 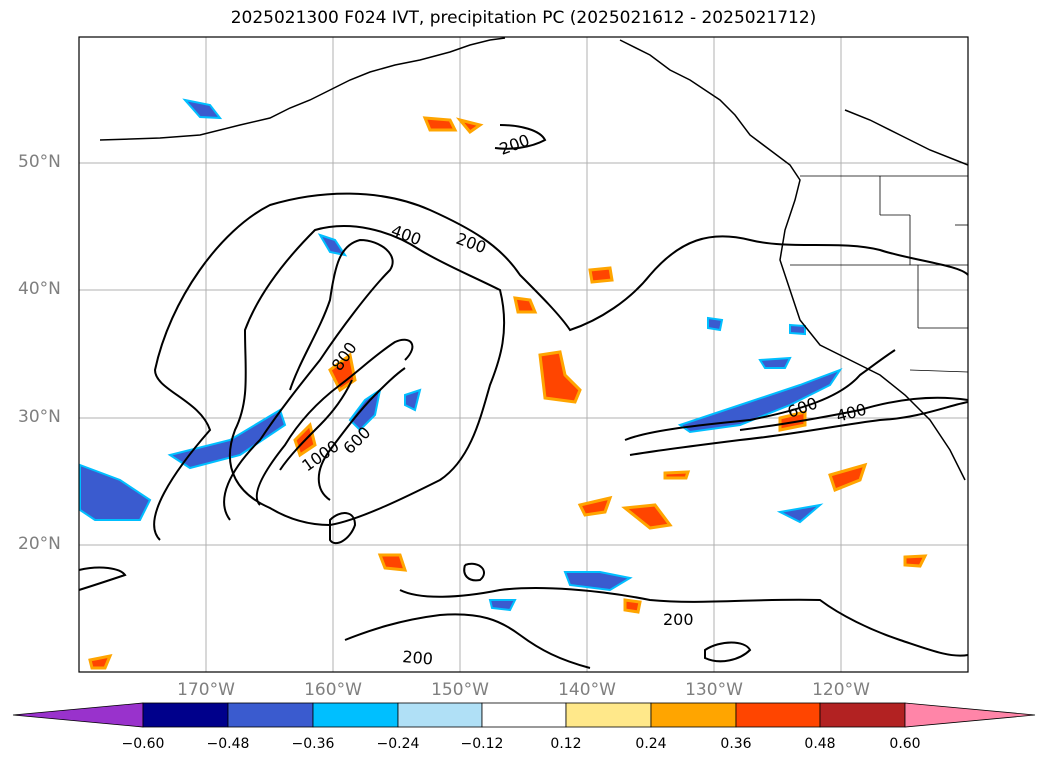 What do you see at coordinates (736, 744) in the screenshot?
I see `colorbar-tick: 0.36` at bounding box center [736, 744].